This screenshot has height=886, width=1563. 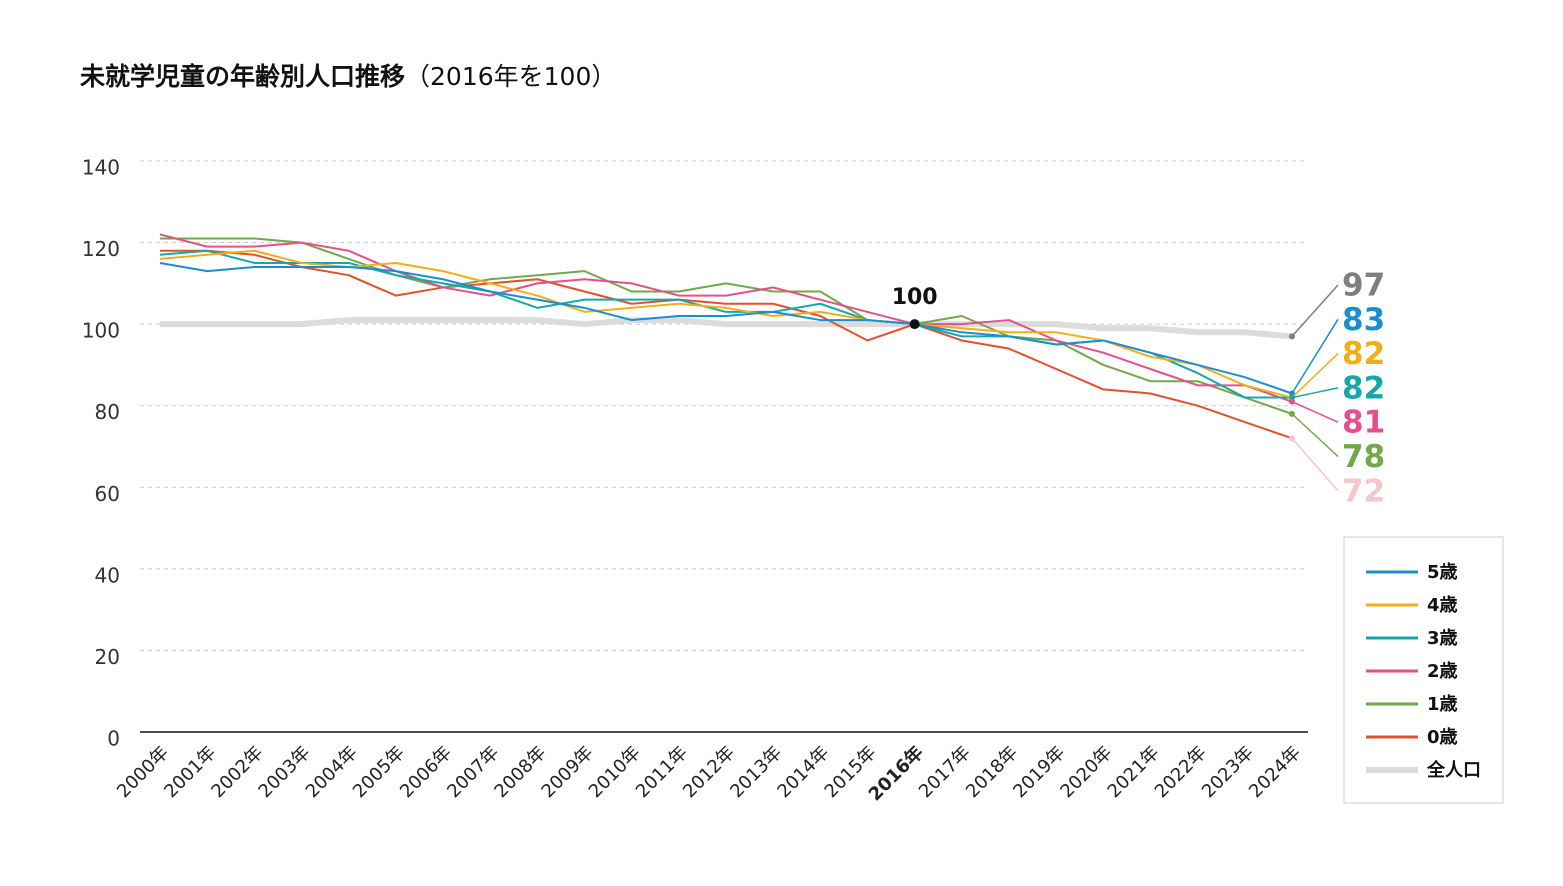 I want to click on subtitle: （2016年を100）, so click(x=510, y=76).